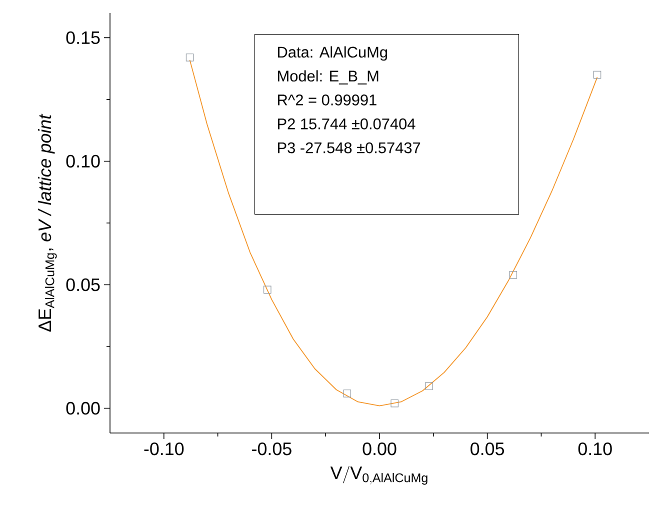 This screenshot has width=655, height=516. Describe the element at coordinates (349, 148) in the screenshot. I see `annotation: P3 -27.548 ±0.57437` at that location.